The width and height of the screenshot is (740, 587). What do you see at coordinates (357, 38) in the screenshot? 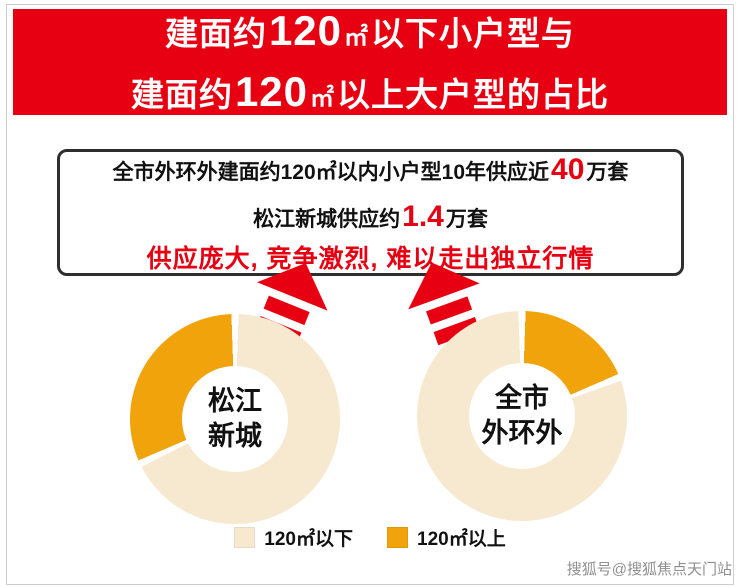
I see `title-line-1-unit: ㎡` at bounding box center [357, 38].